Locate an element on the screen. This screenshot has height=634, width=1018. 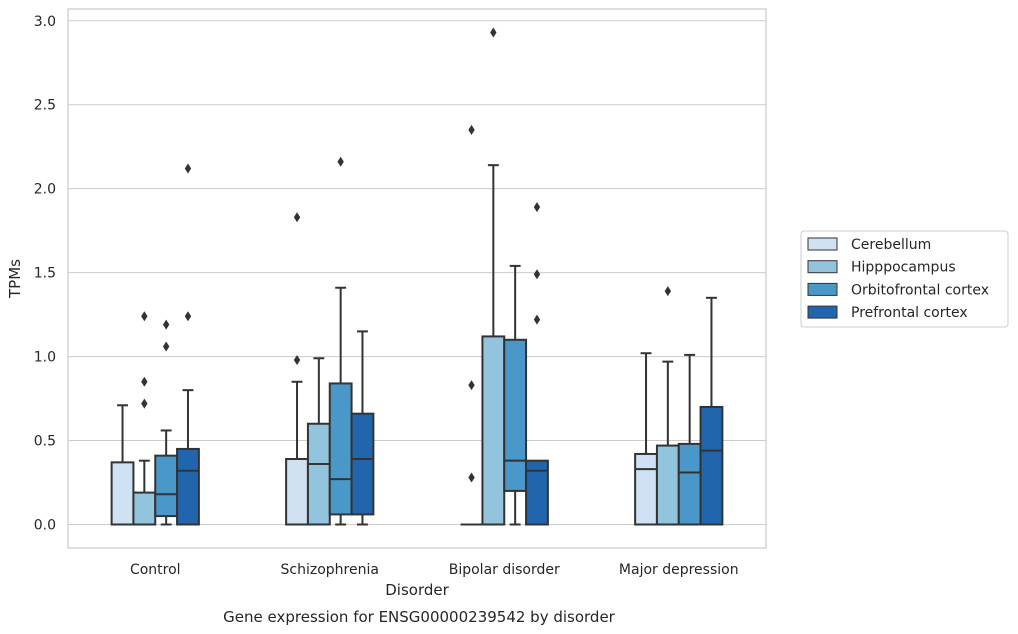
y-tick-label: 1.5 is located at coordinates (45, 274).